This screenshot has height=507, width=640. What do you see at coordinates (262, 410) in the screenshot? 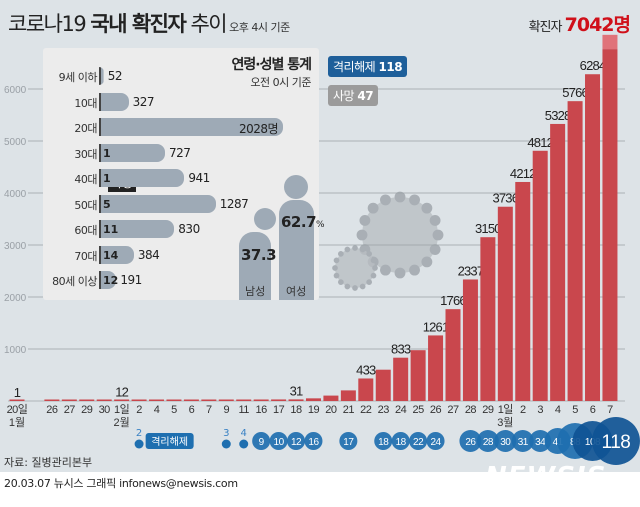
I see `x-tick-label: 16` at bounding box center [262, 410].